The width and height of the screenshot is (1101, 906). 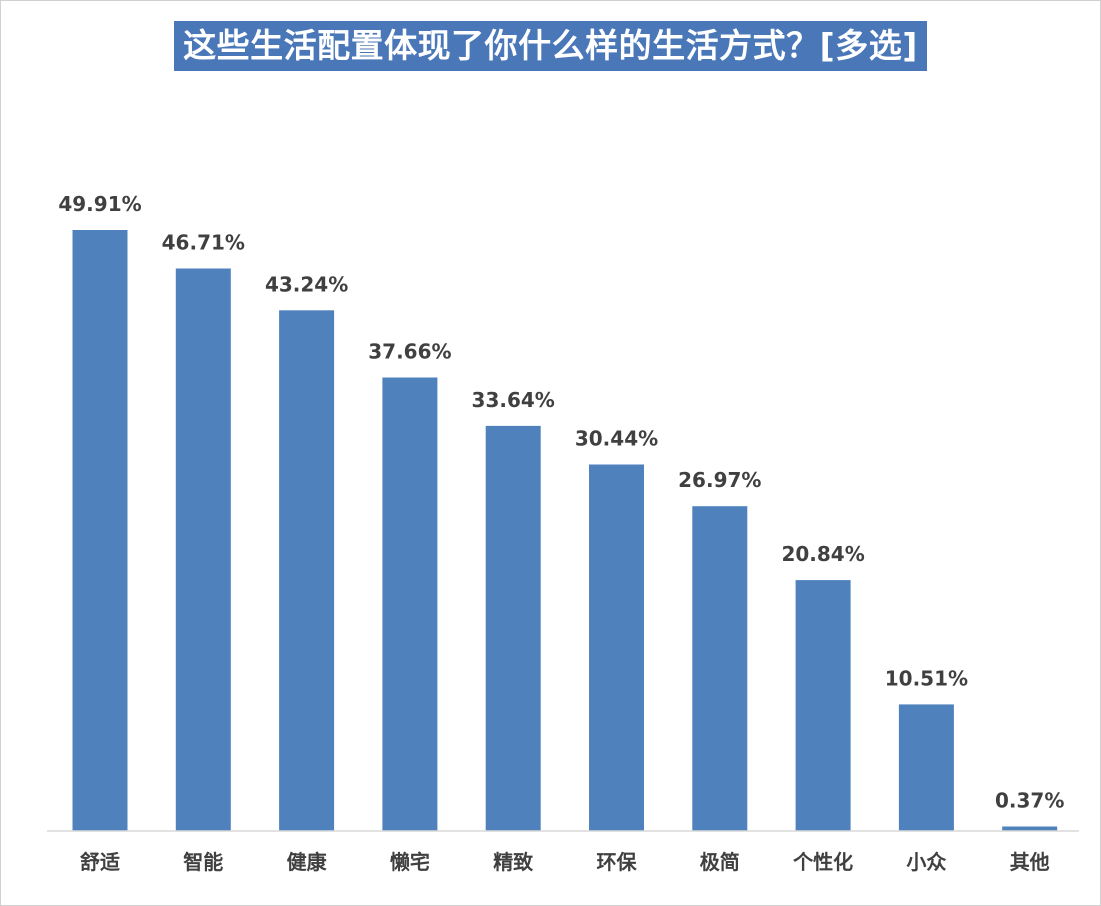 I want to click on category-label-3: 懒宅, so click(x=410, y=862).